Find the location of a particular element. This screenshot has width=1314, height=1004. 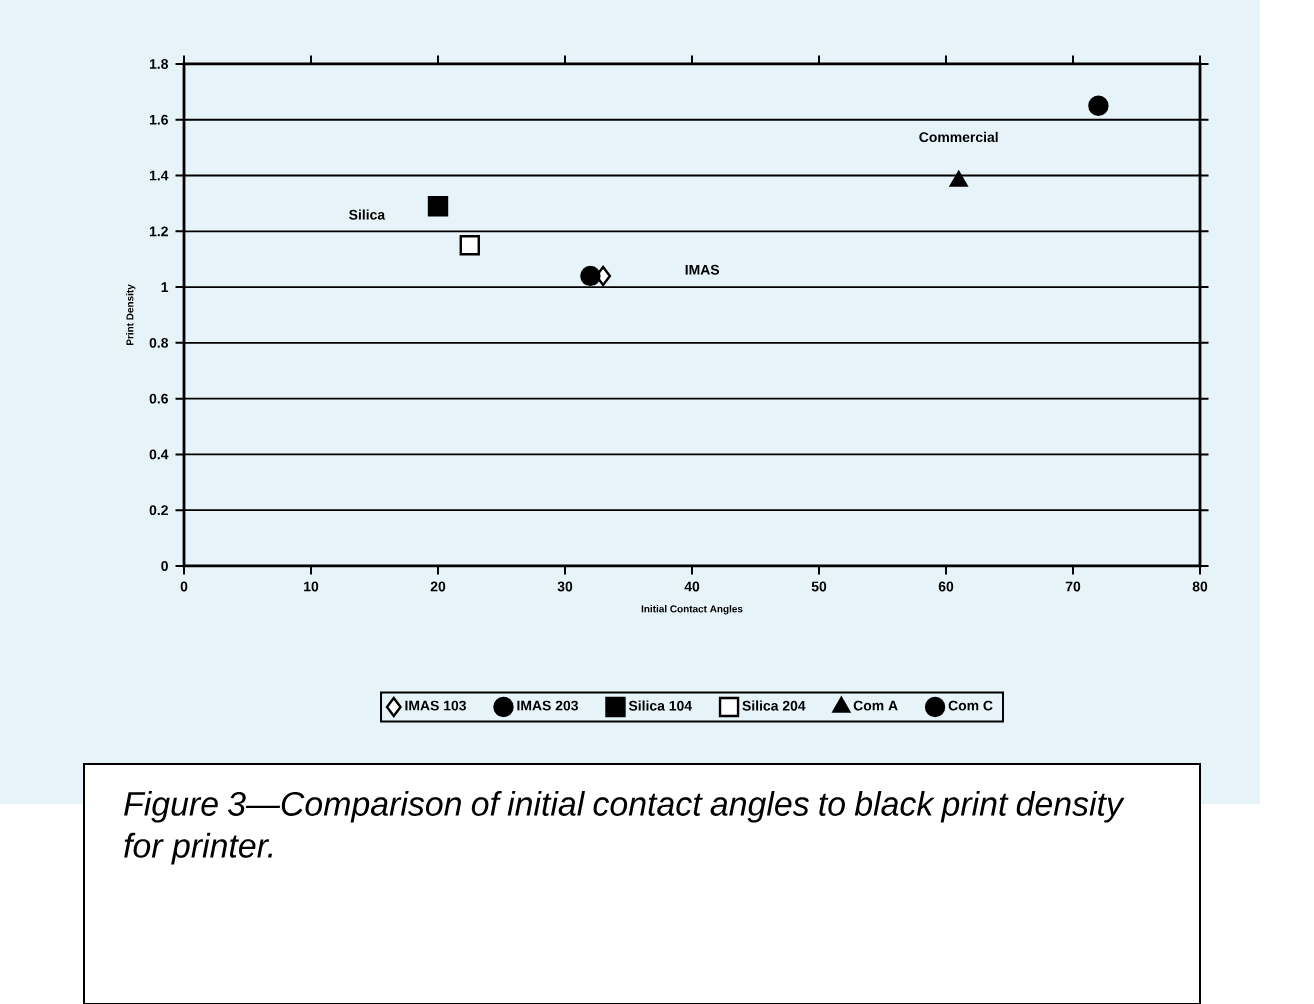

caption: Figure 3—Comparison of initial contact angles to black print density for printer. is located at coordinates (624, 828).